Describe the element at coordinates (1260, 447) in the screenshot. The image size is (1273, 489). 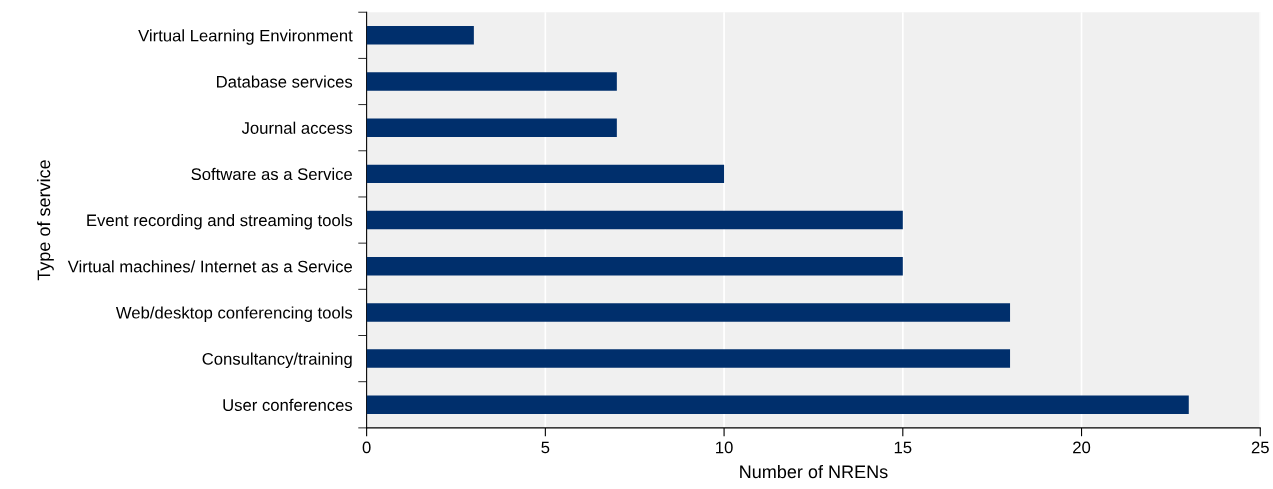
I see `x-tick-label: 25` at that location.